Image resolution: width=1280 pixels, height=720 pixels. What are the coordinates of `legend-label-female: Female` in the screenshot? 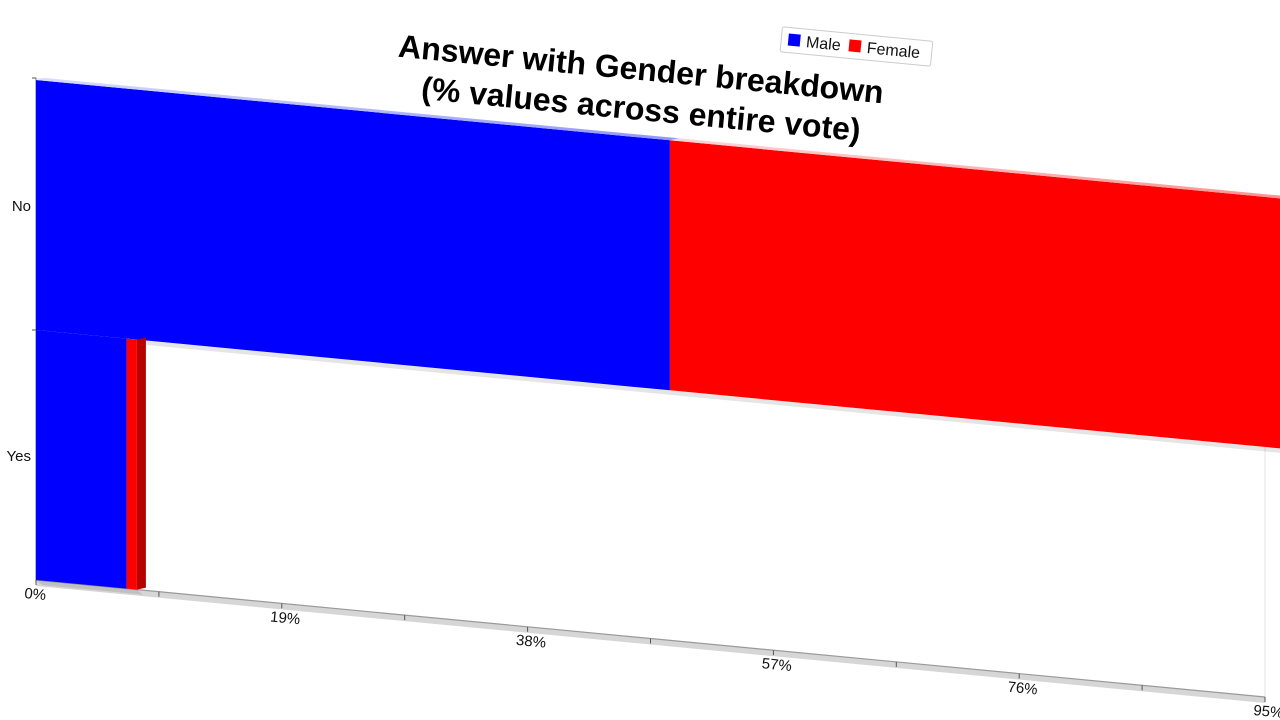 It's located at (893, 51).